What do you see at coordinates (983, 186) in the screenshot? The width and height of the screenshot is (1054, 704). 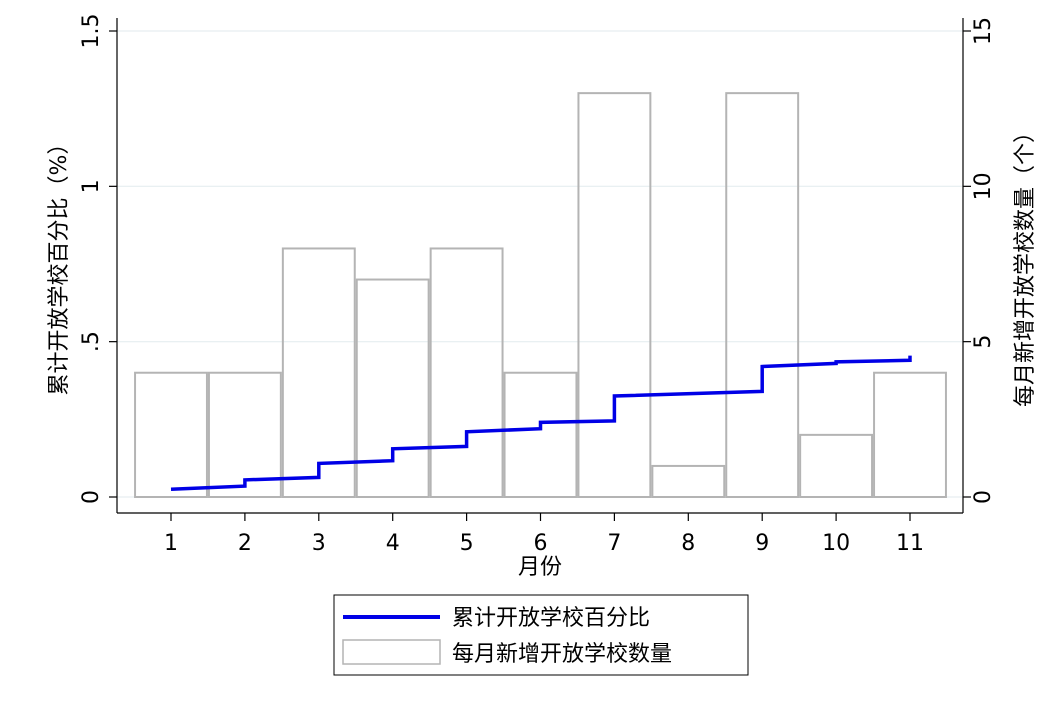 I see `y-right-tick-label: 10` at bounding box center [983, 186].